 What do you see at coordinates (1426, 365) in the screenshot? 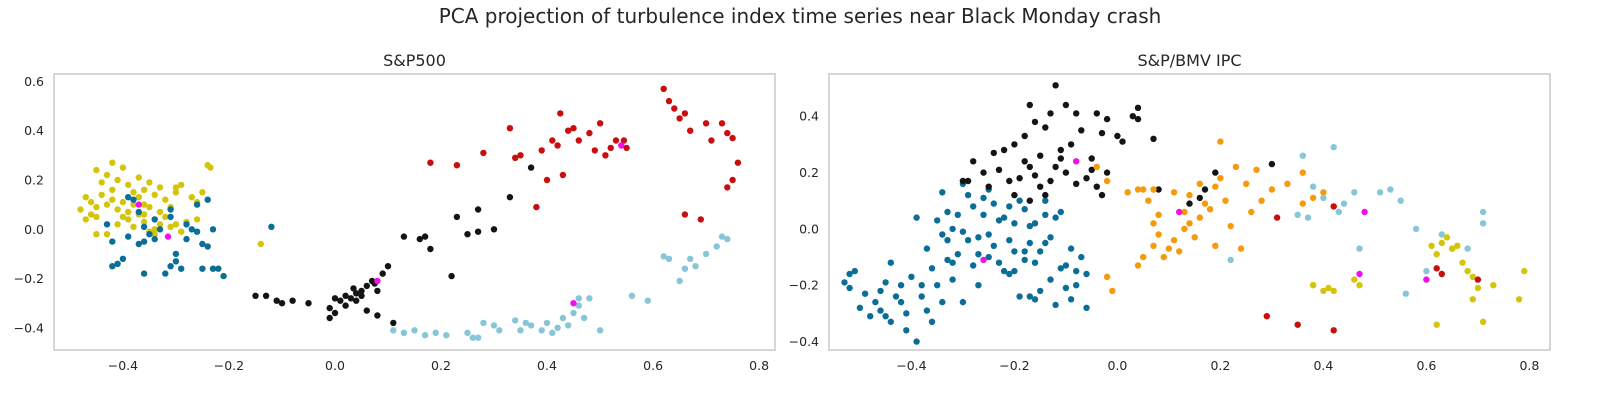
I see `x-tick-label: 0.6` at bounding box center [1426, 365].